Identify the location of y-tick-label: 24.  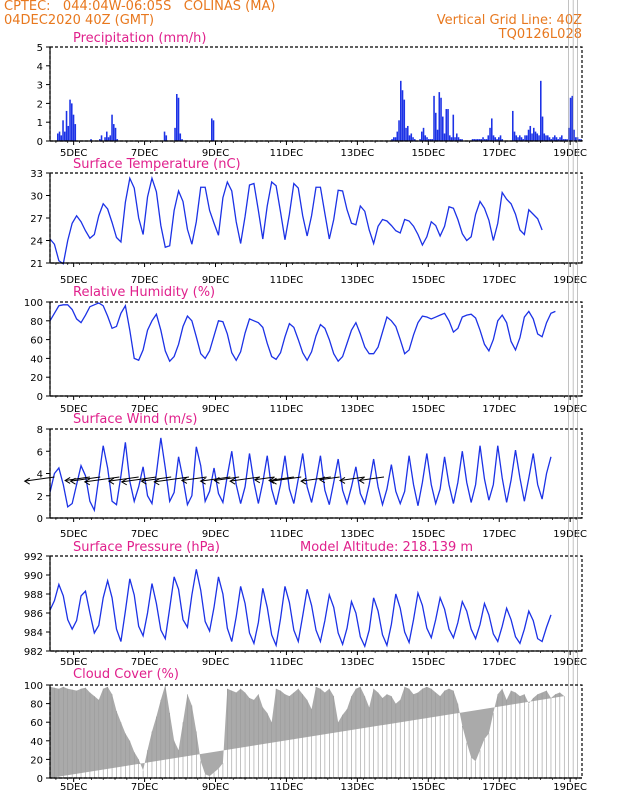
(36, 242).